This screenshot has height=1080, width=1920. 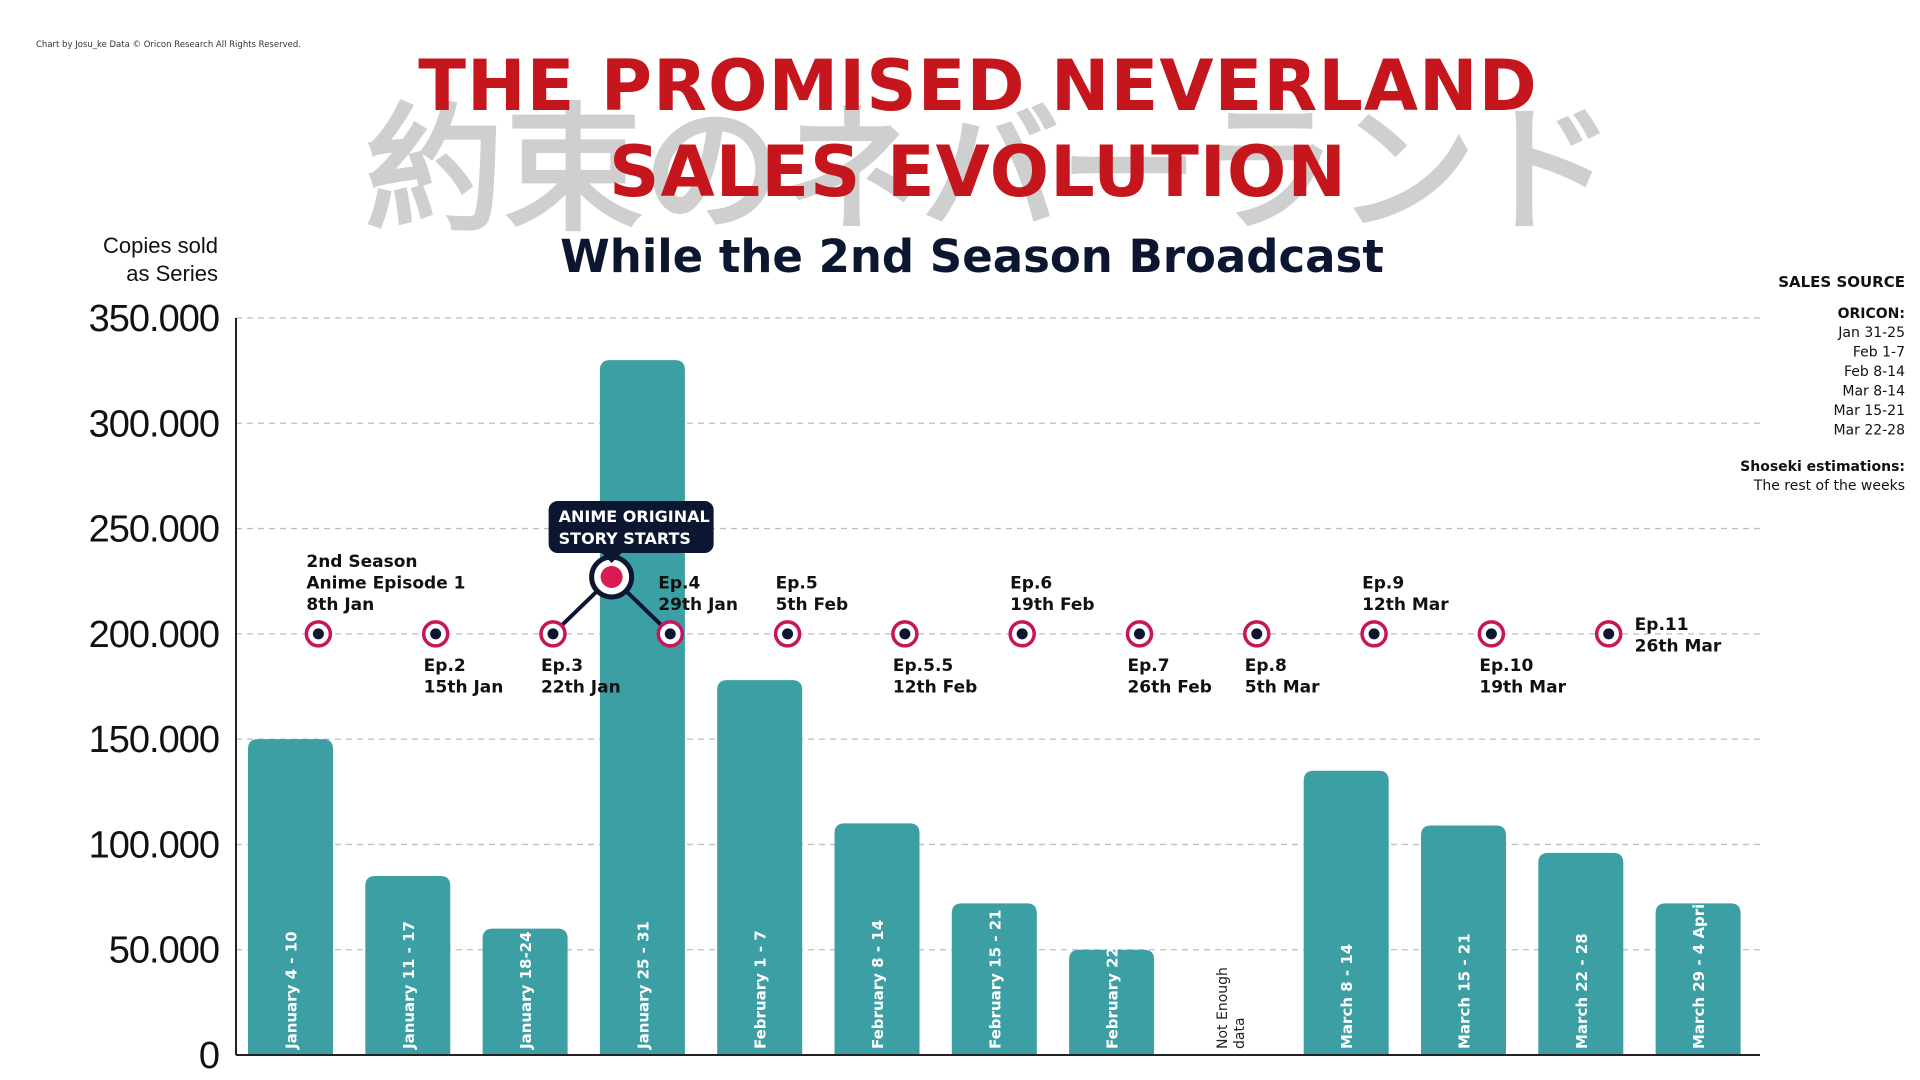 What do you see at coordinates (562, 666) in the screenshot?
I see `episode-label-2-line-1: Ep.3` at bounding box center [562, 666].